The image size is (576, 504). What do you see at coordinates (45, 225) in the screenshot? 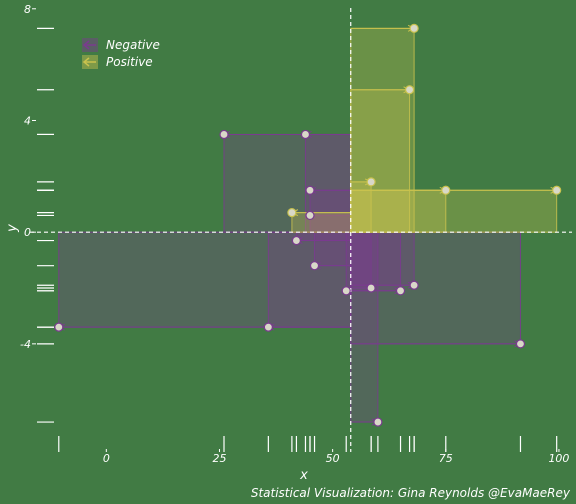
I see `y-rug-marks` at bounding box center [45, 225].